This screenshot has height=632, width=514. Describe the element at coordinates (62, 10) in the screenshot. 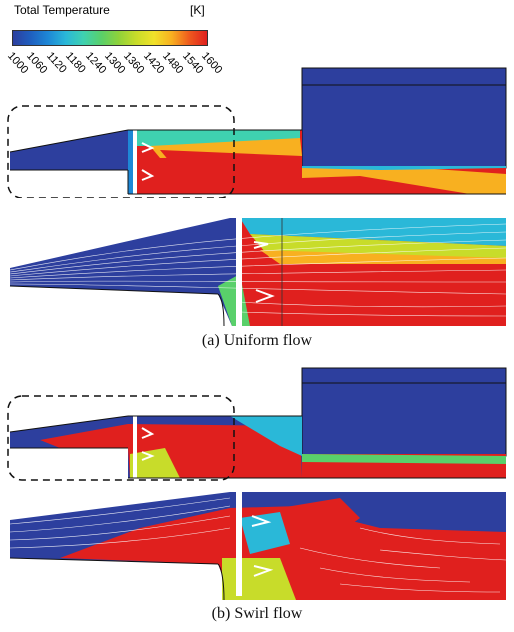

I see `legend-title: Total Temperature` at that location.